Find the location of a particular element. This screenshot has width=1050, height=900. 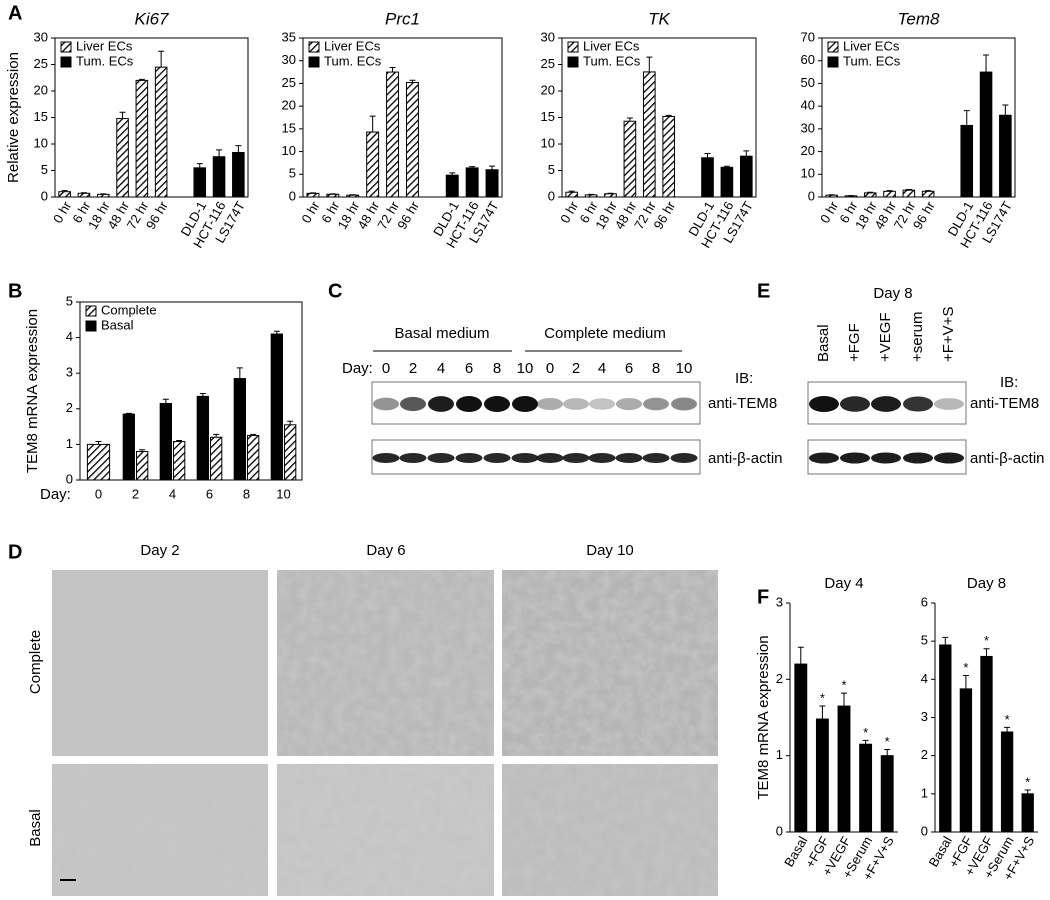

y-tick-label: 30 is located at coordinates (289, 59).